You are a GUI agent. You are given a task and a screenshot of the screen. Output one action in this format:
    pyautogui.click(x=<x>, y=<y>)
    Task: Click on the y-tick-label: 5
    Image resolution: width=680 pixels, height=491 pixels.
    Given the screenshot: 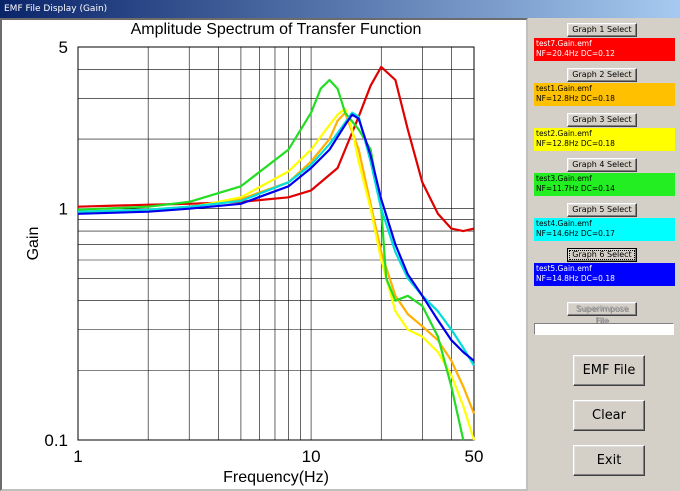 What is the action you would take?
    pyautogui.click(x=63, y=47)
    